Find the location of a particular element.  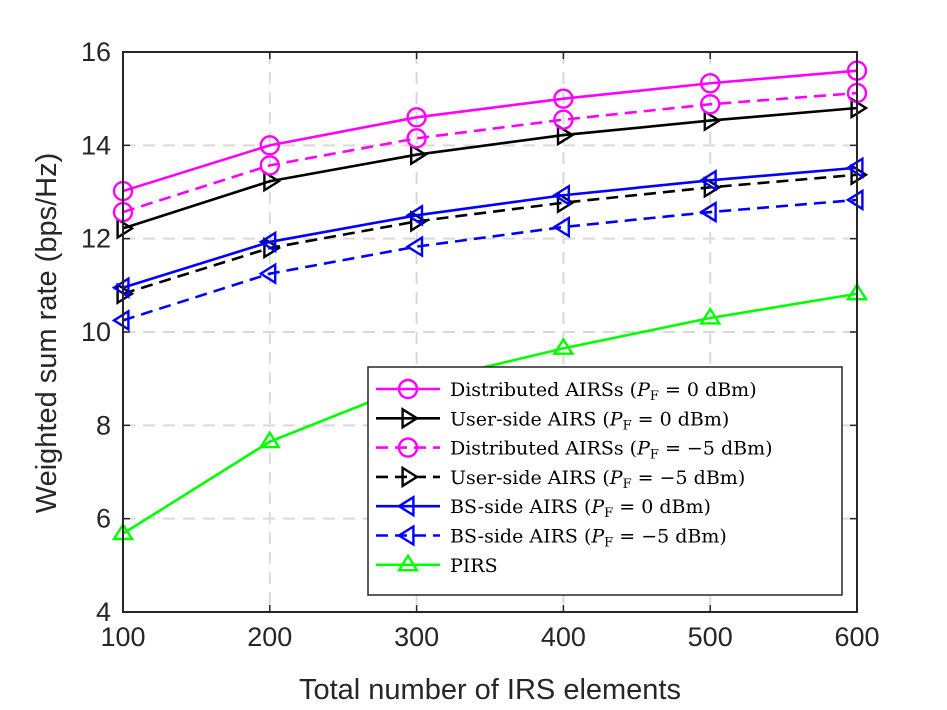

x-axis-title: Total number of IRS elements is located at coordinates (490, 690).